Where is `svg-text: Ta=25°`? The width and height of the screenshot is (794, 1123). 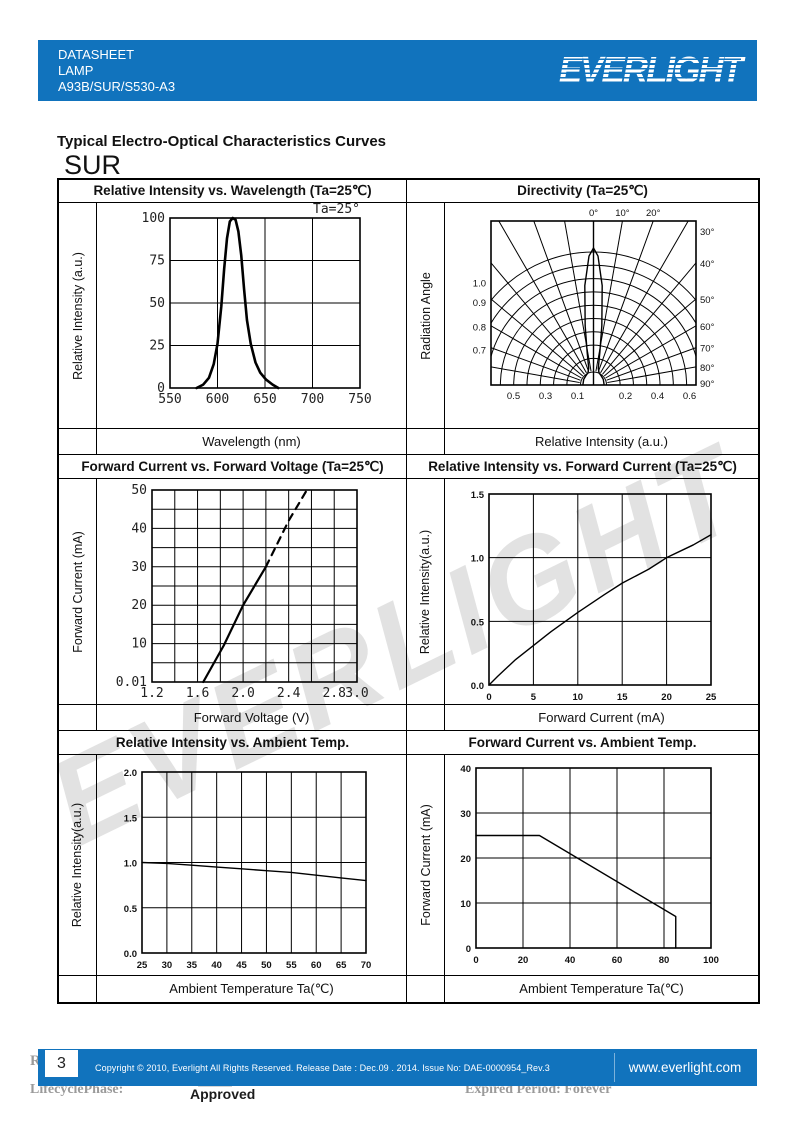
svg-text: Ta=25° is located at coordinates (336, 210).